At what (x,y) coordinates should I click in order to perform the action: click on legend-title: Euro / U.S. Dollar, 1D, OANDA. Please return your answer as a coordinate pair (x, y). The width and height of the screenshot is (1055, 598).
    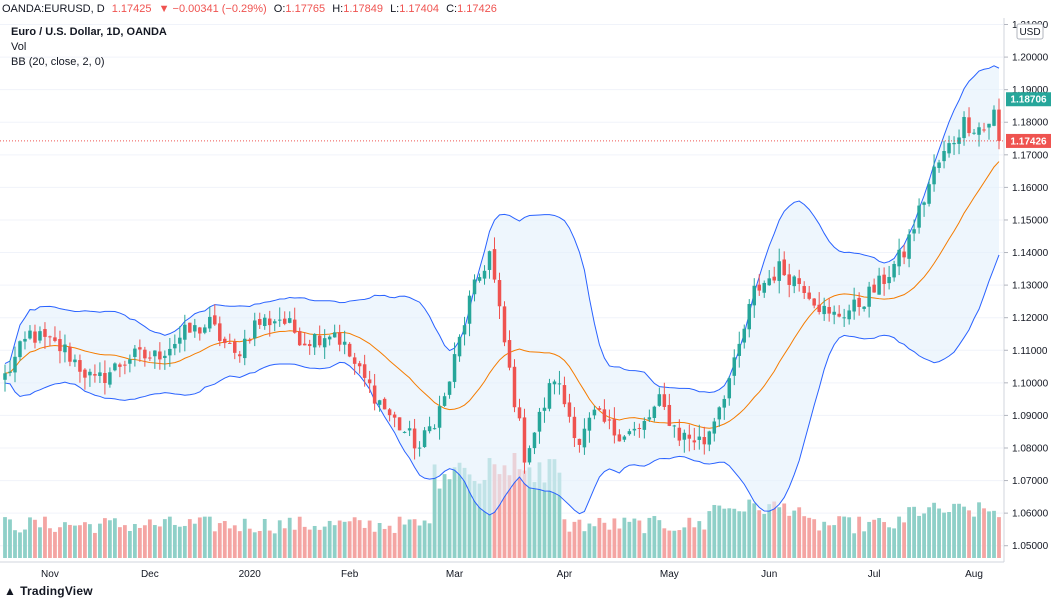
    Looking at the image, I should click on (89, 32).